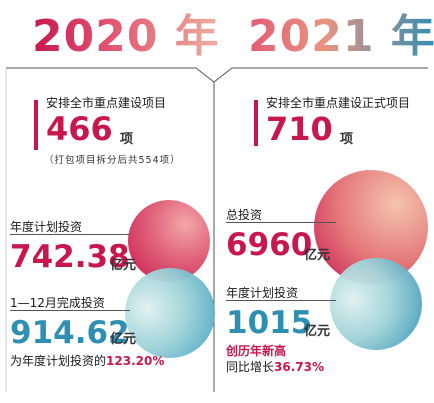  What do you see at coordinates (269, 245) in the screenshot?
I see `total-value-2021: 6960` at bounding box center [269, 245].